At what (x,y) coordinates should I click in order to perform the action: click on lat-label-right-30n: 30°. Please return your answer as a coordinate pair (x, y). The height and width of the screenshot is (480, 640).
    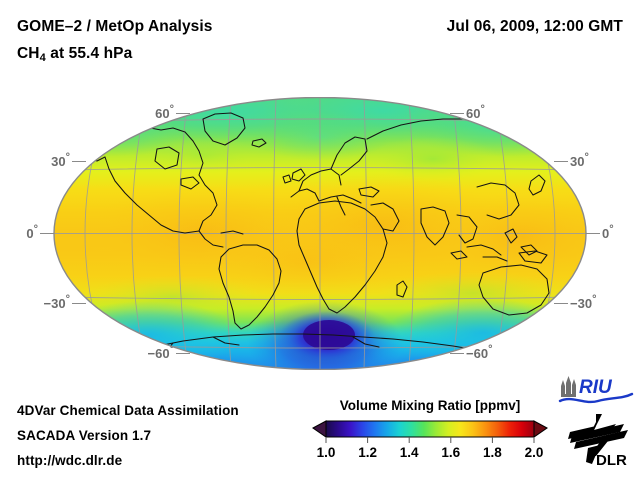
    Looking at the image, I should click on (579, 160).